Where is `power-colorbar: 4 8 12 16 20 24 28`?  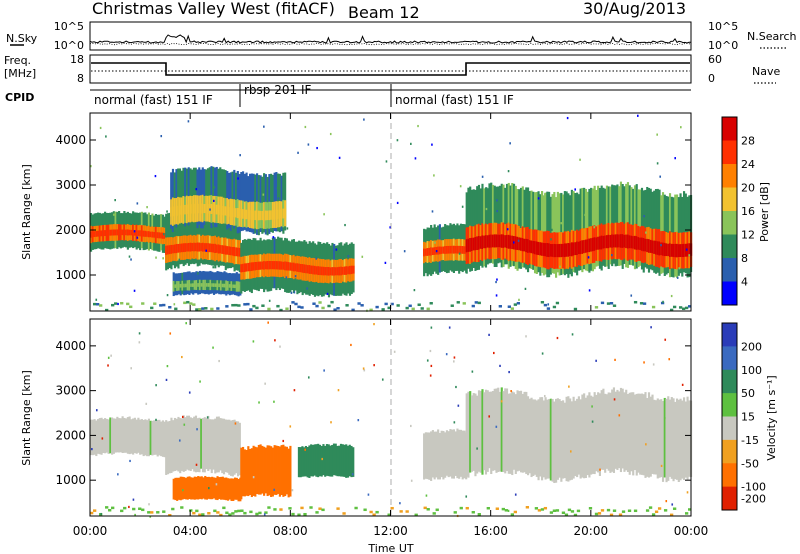 power-colorbar: 4 8 12 16 20 24 28 is located at coordinates (738, 211).